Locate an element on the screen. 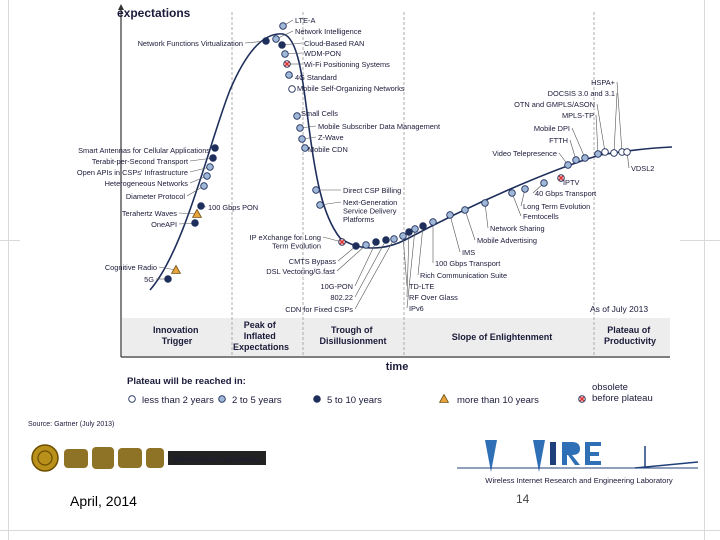 The width and height of the screenshot is (720, 540). page-number: 14 is located at coordinates (523, 499).